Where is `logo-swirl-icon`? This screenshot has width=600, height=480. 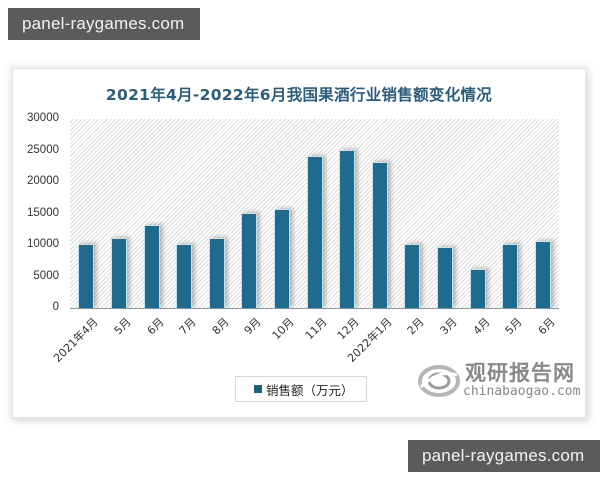 logo-swirl-icon is located at coordinates (439, 381).